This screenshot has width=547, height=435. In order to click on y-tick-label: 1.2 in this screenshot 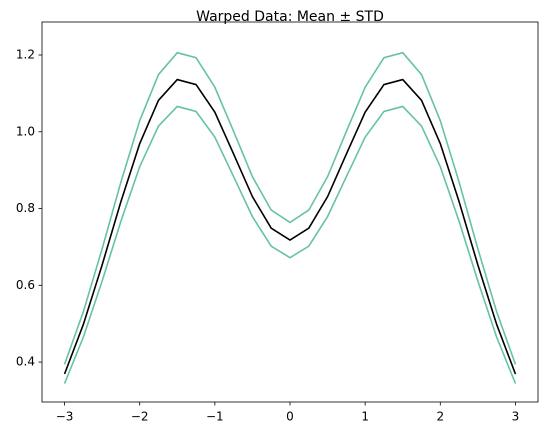, I will do `click(25, 55)`.